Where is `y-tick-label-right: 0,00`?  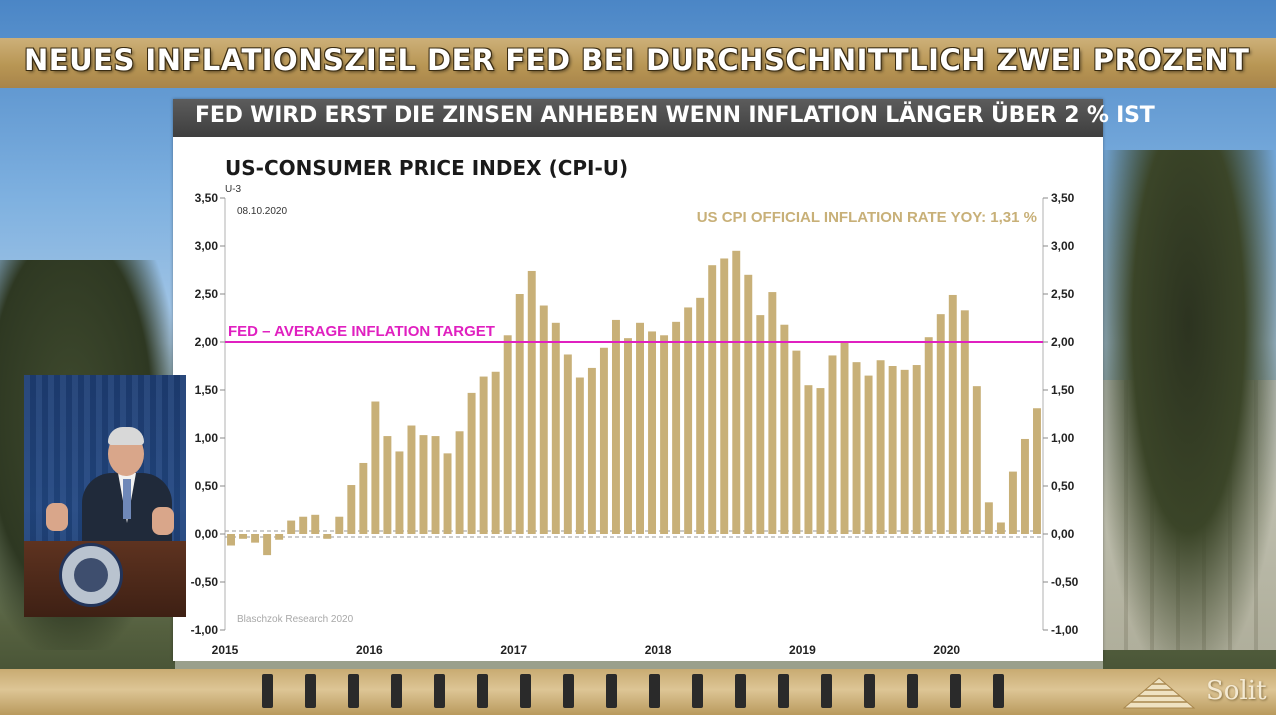 y-tick-label-right: 0,00 is located at coordinates (1063, 534).